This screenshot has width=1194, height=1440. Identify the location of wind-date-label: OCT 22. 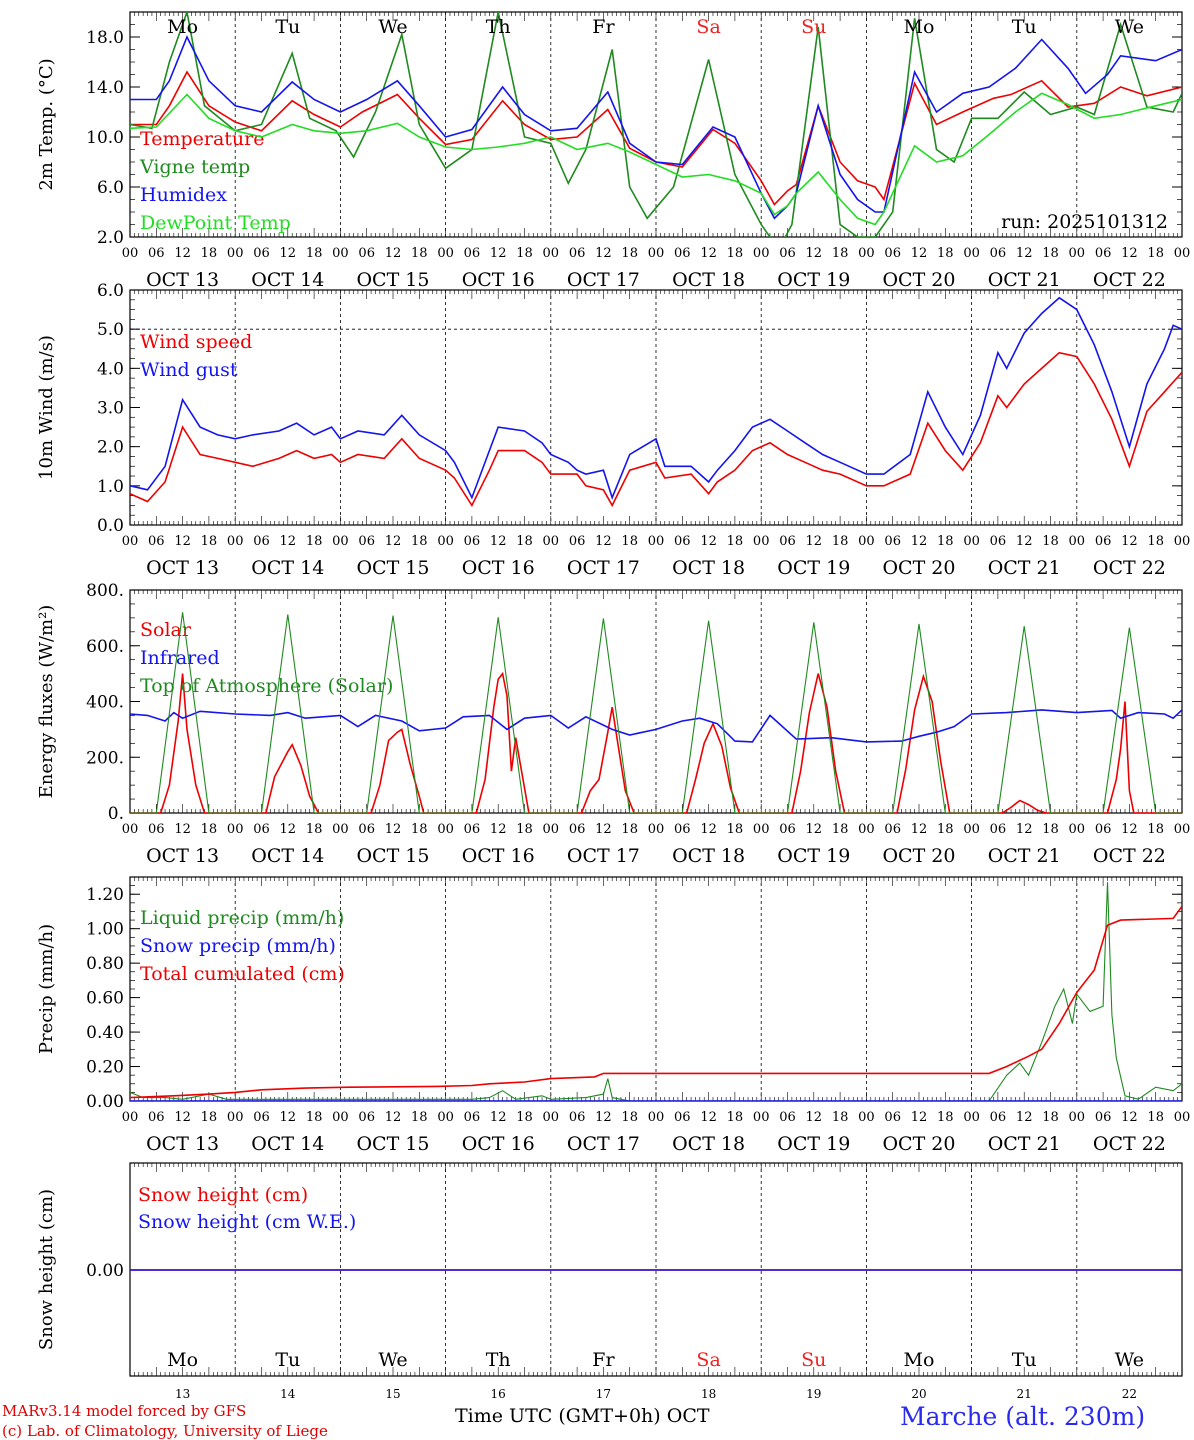
(1129, 568).